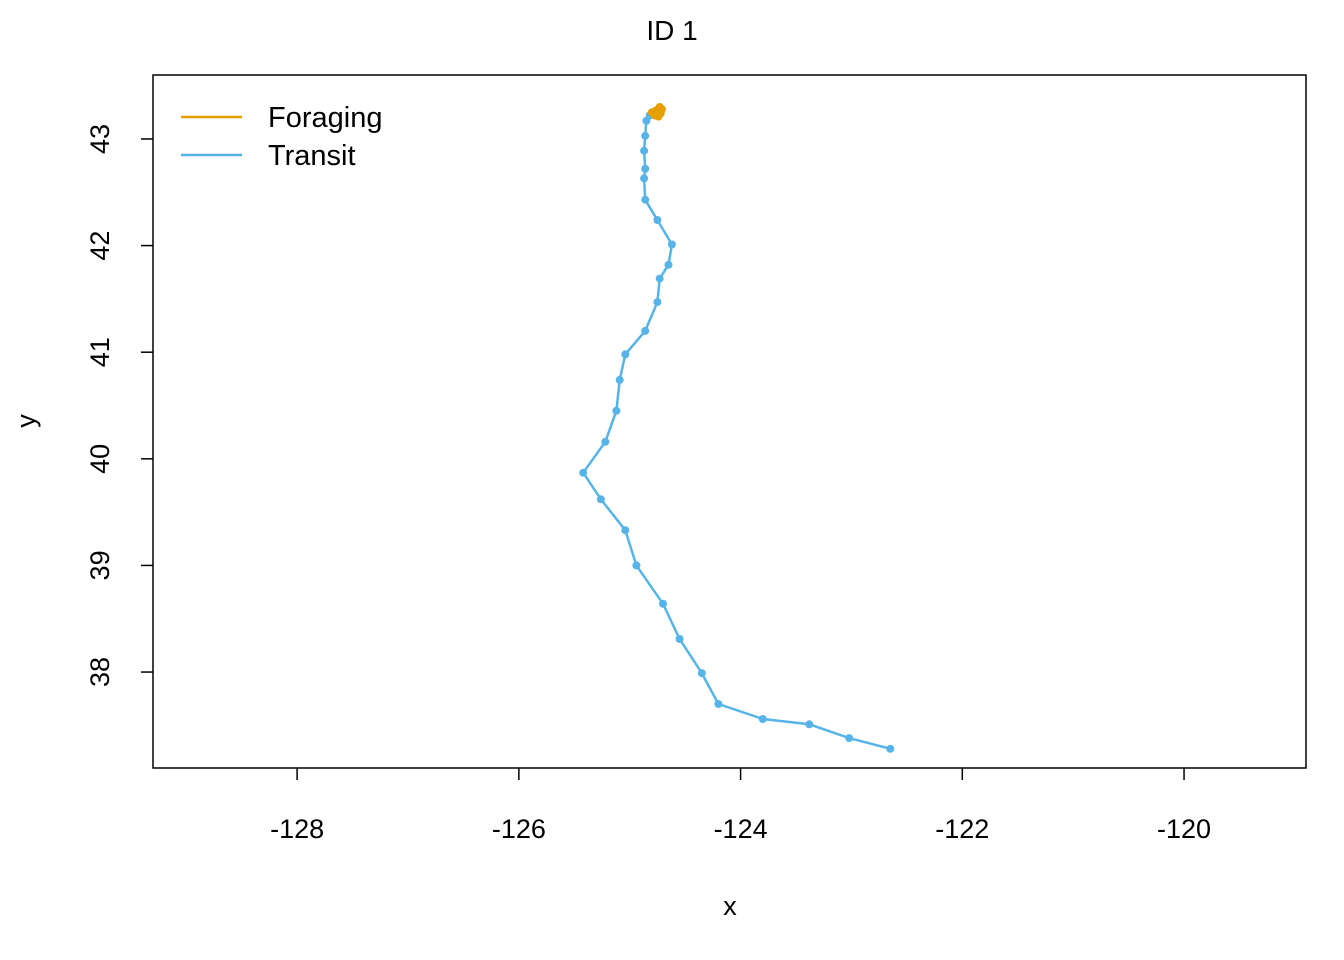 This screenshot has height=960, width=1344. I want to click on chart-title: ID 1, so click(671, 30).